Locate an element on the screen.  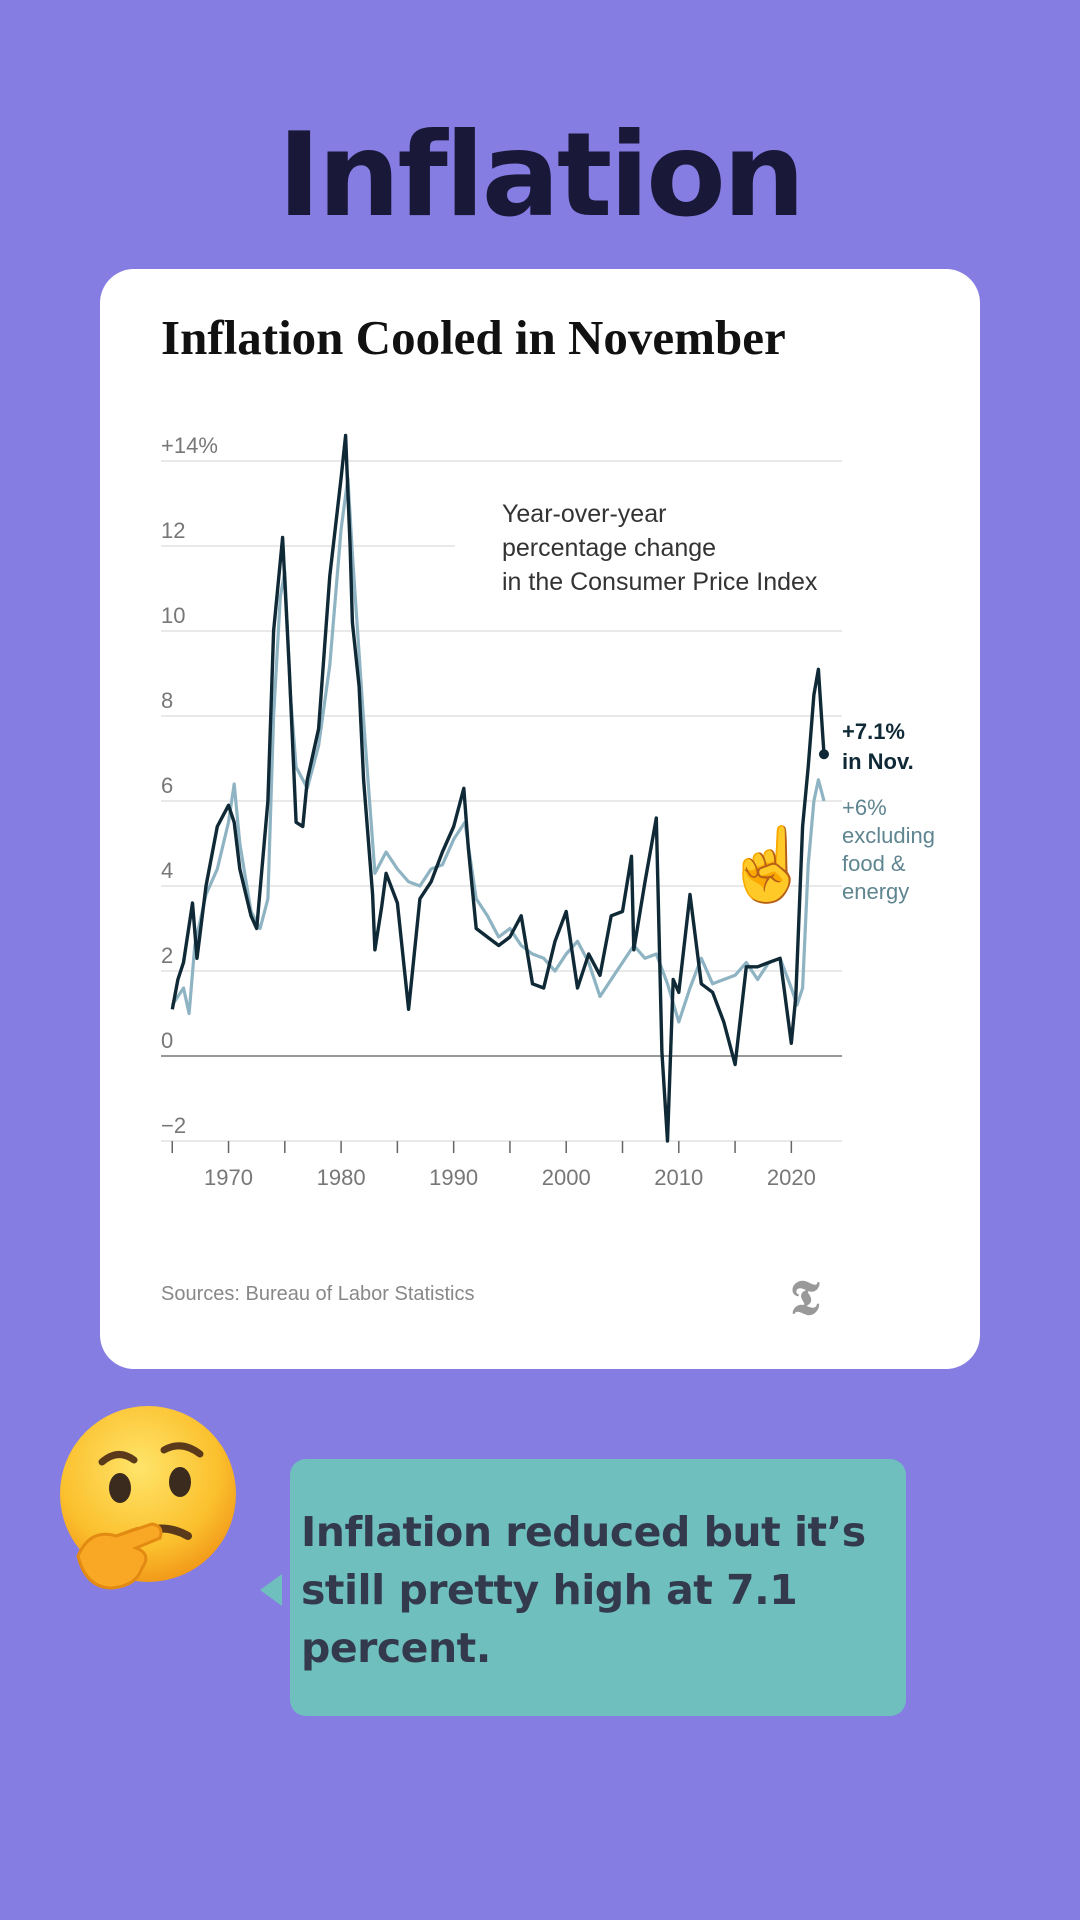
y-tick-label-8: −2 is located at coordinates (173, 1125).